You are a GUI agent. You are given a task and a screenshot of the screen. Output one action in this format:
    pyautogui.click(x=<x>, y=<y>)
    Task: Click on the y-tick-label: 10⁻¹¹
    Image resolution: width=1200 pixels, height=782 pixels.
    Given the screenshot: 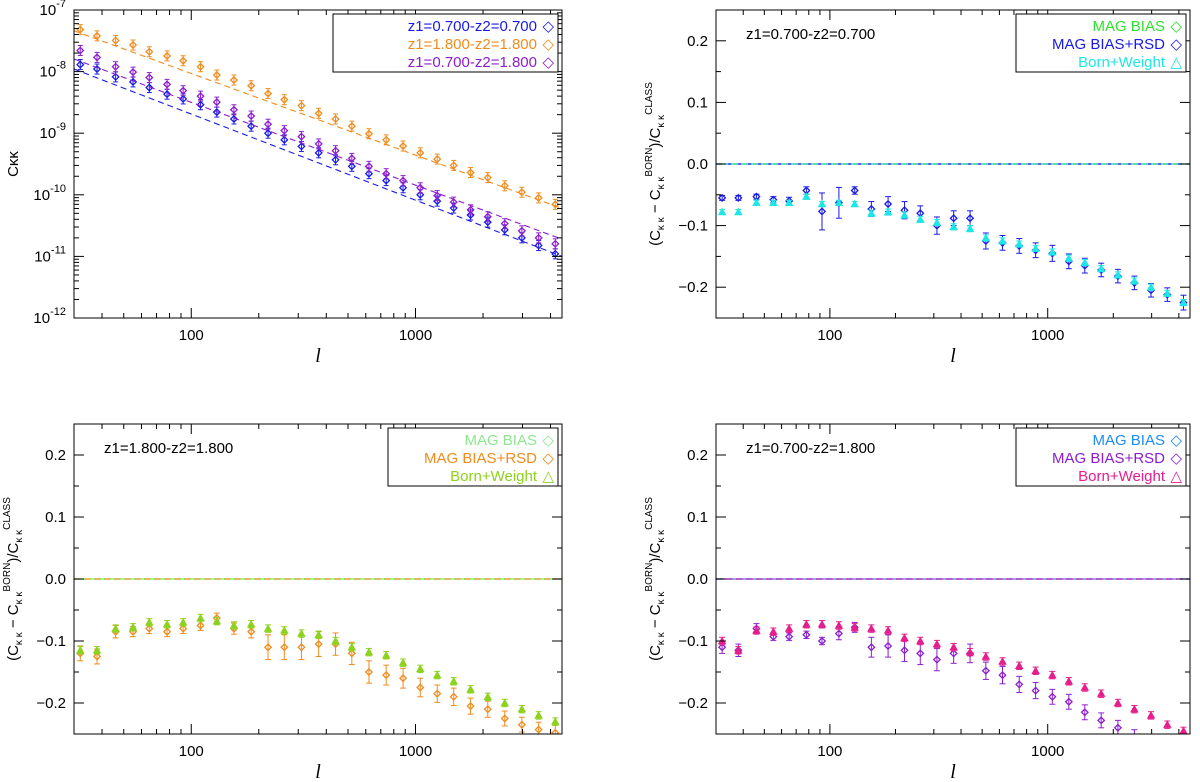 What is the action you would take?
    pyautogui.click(x=50, y=254)
    